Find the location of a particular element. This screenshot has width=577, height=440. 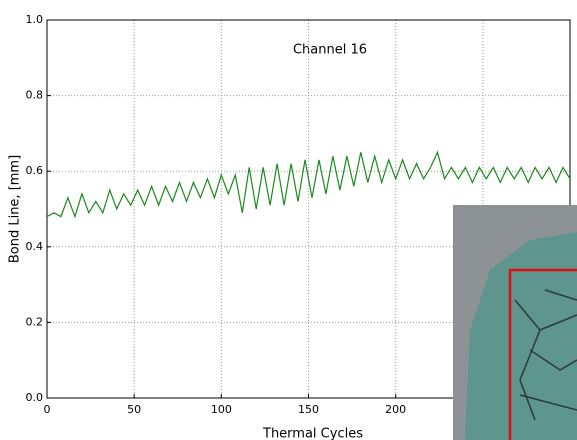

y-tick-label: 0.4 is located at coordinates (35, 246).